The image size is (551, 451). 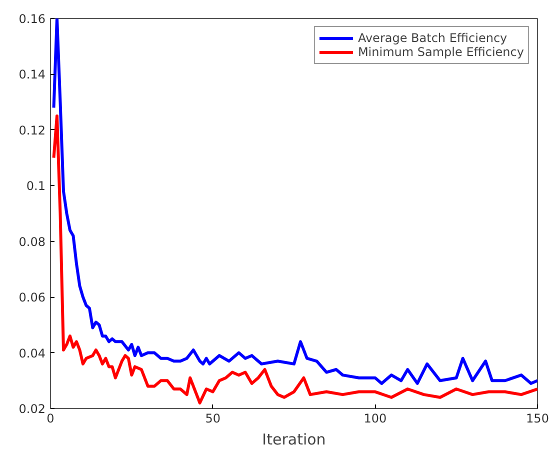 What do you see at coordinates (537, 419) in the screenshot?
I see `x-tick-label: 150` at bounding box center [537, 419].